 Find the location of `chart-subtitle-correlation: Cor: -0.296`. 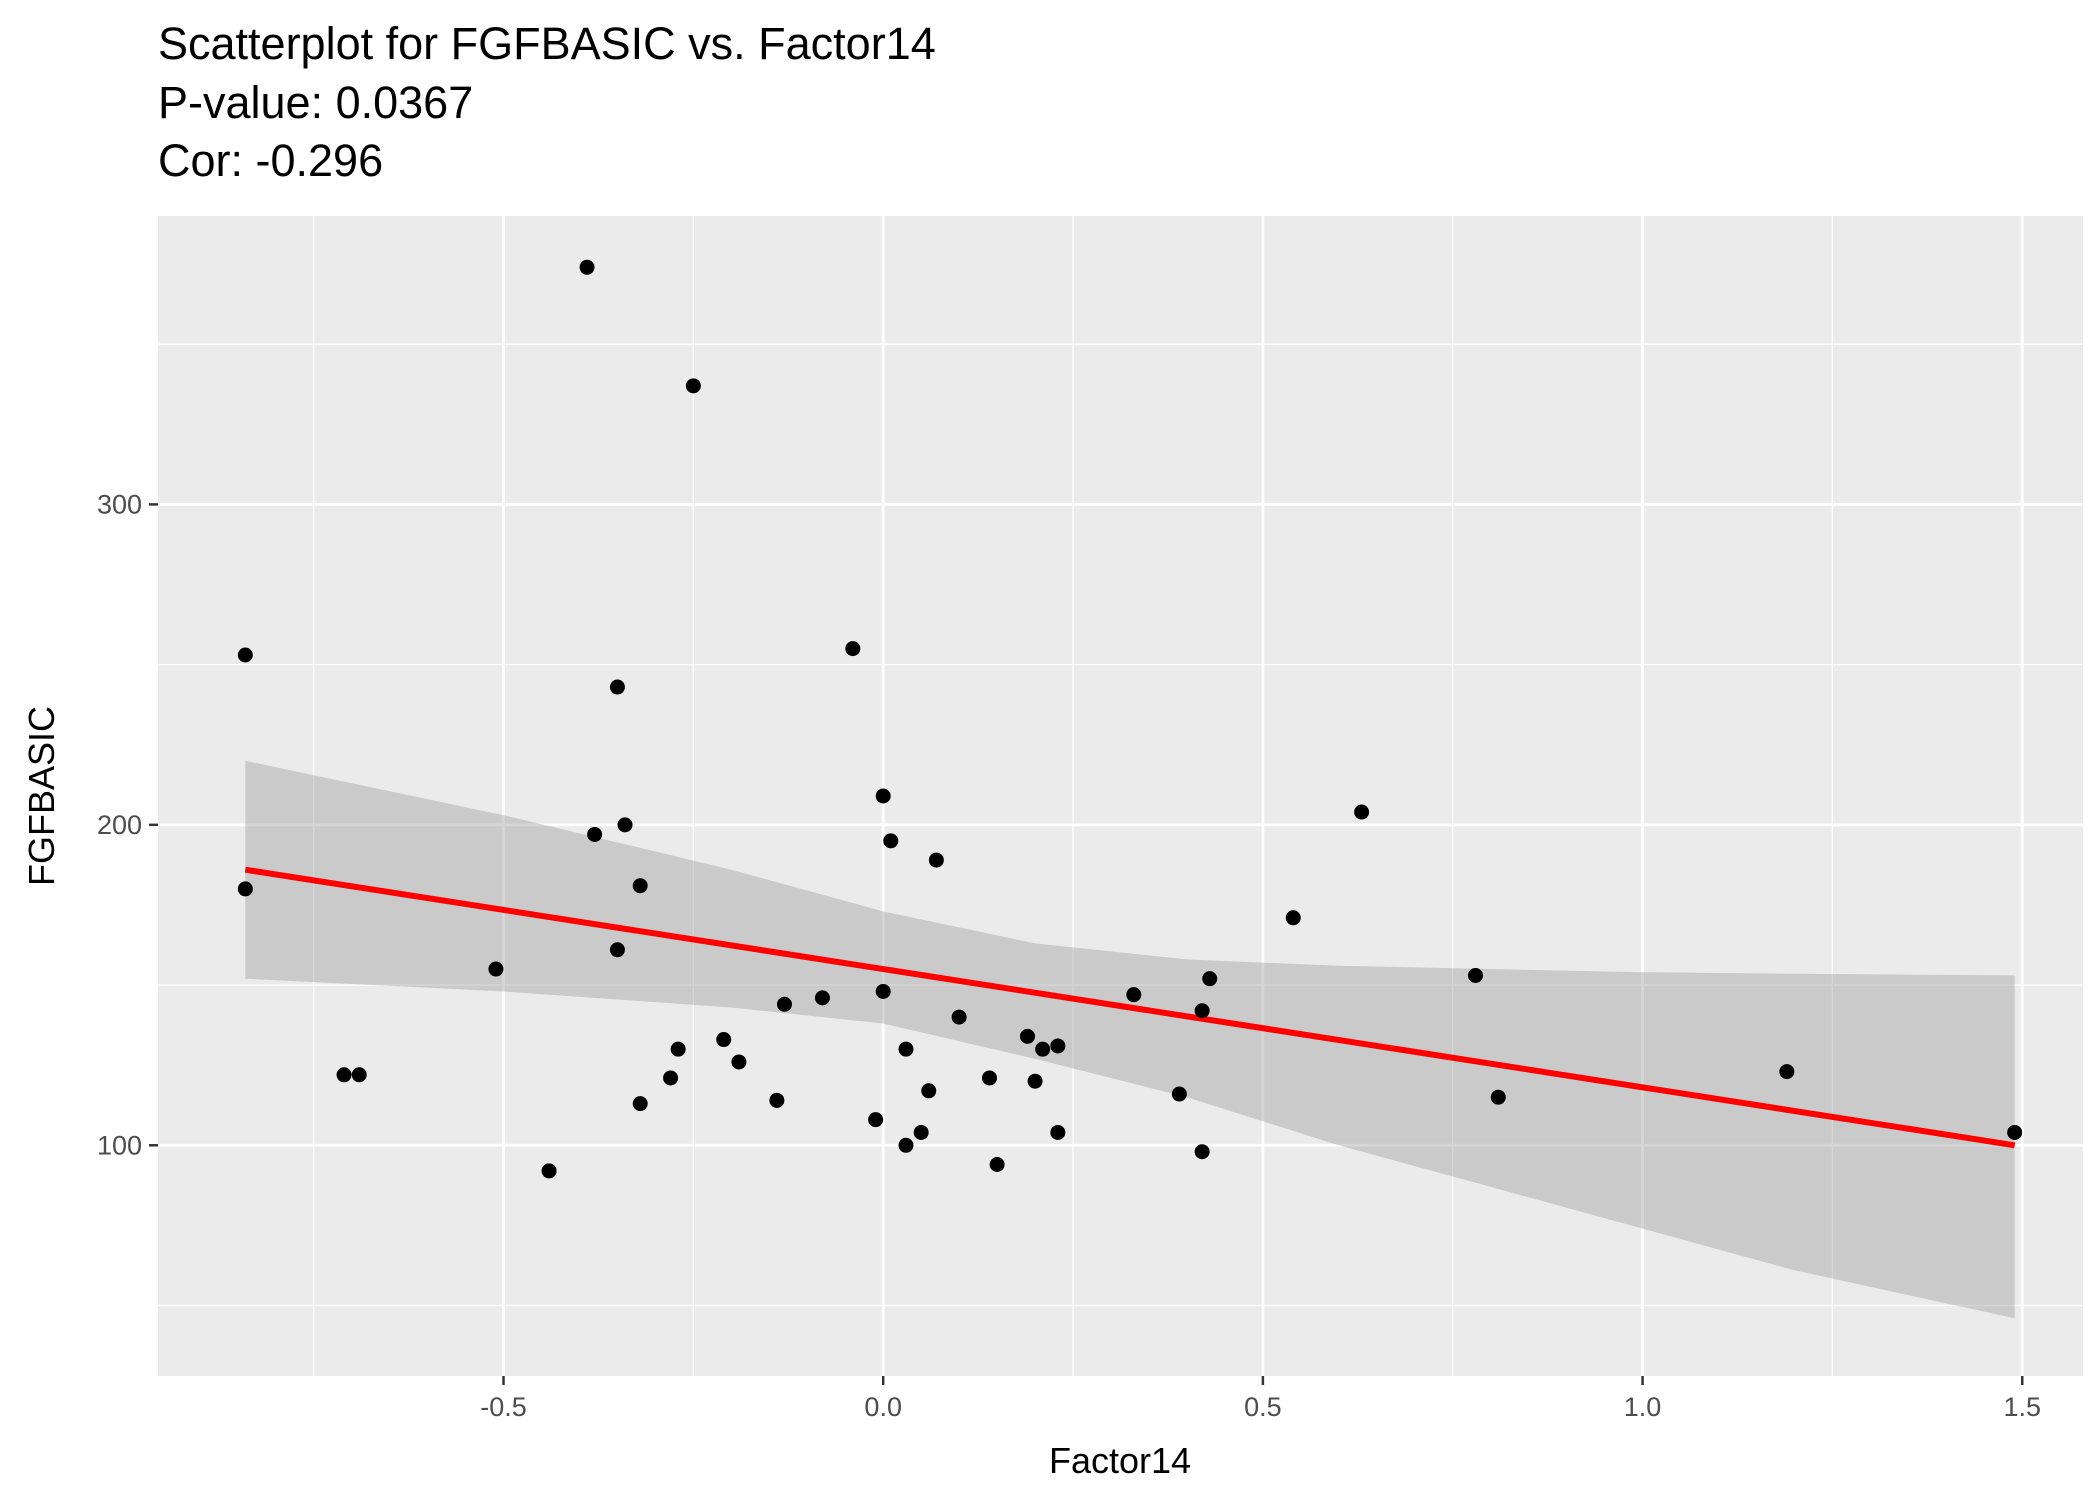

chart-subtitle-correlation: Cor: -0.296 is located at coordinates (270, 160).